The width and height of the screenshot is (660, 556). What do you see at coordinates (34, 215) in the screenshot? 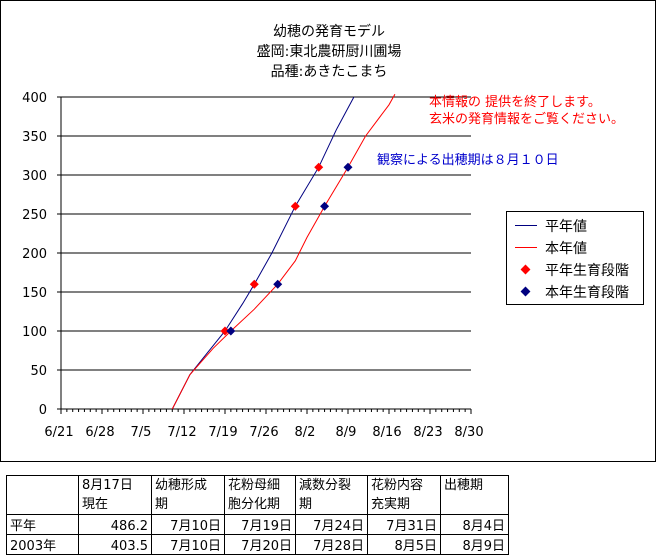
I see `y-tick-label: 250` at bounding box center [34, 215].